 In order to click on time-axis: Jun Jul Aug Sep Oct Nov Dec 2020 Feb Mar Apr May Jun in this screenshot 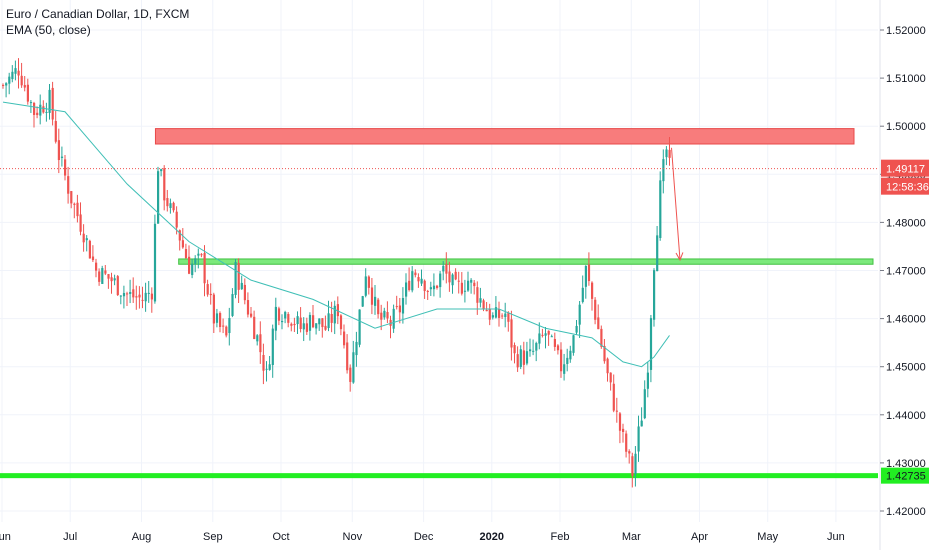, I will do `click(422, 537)`.